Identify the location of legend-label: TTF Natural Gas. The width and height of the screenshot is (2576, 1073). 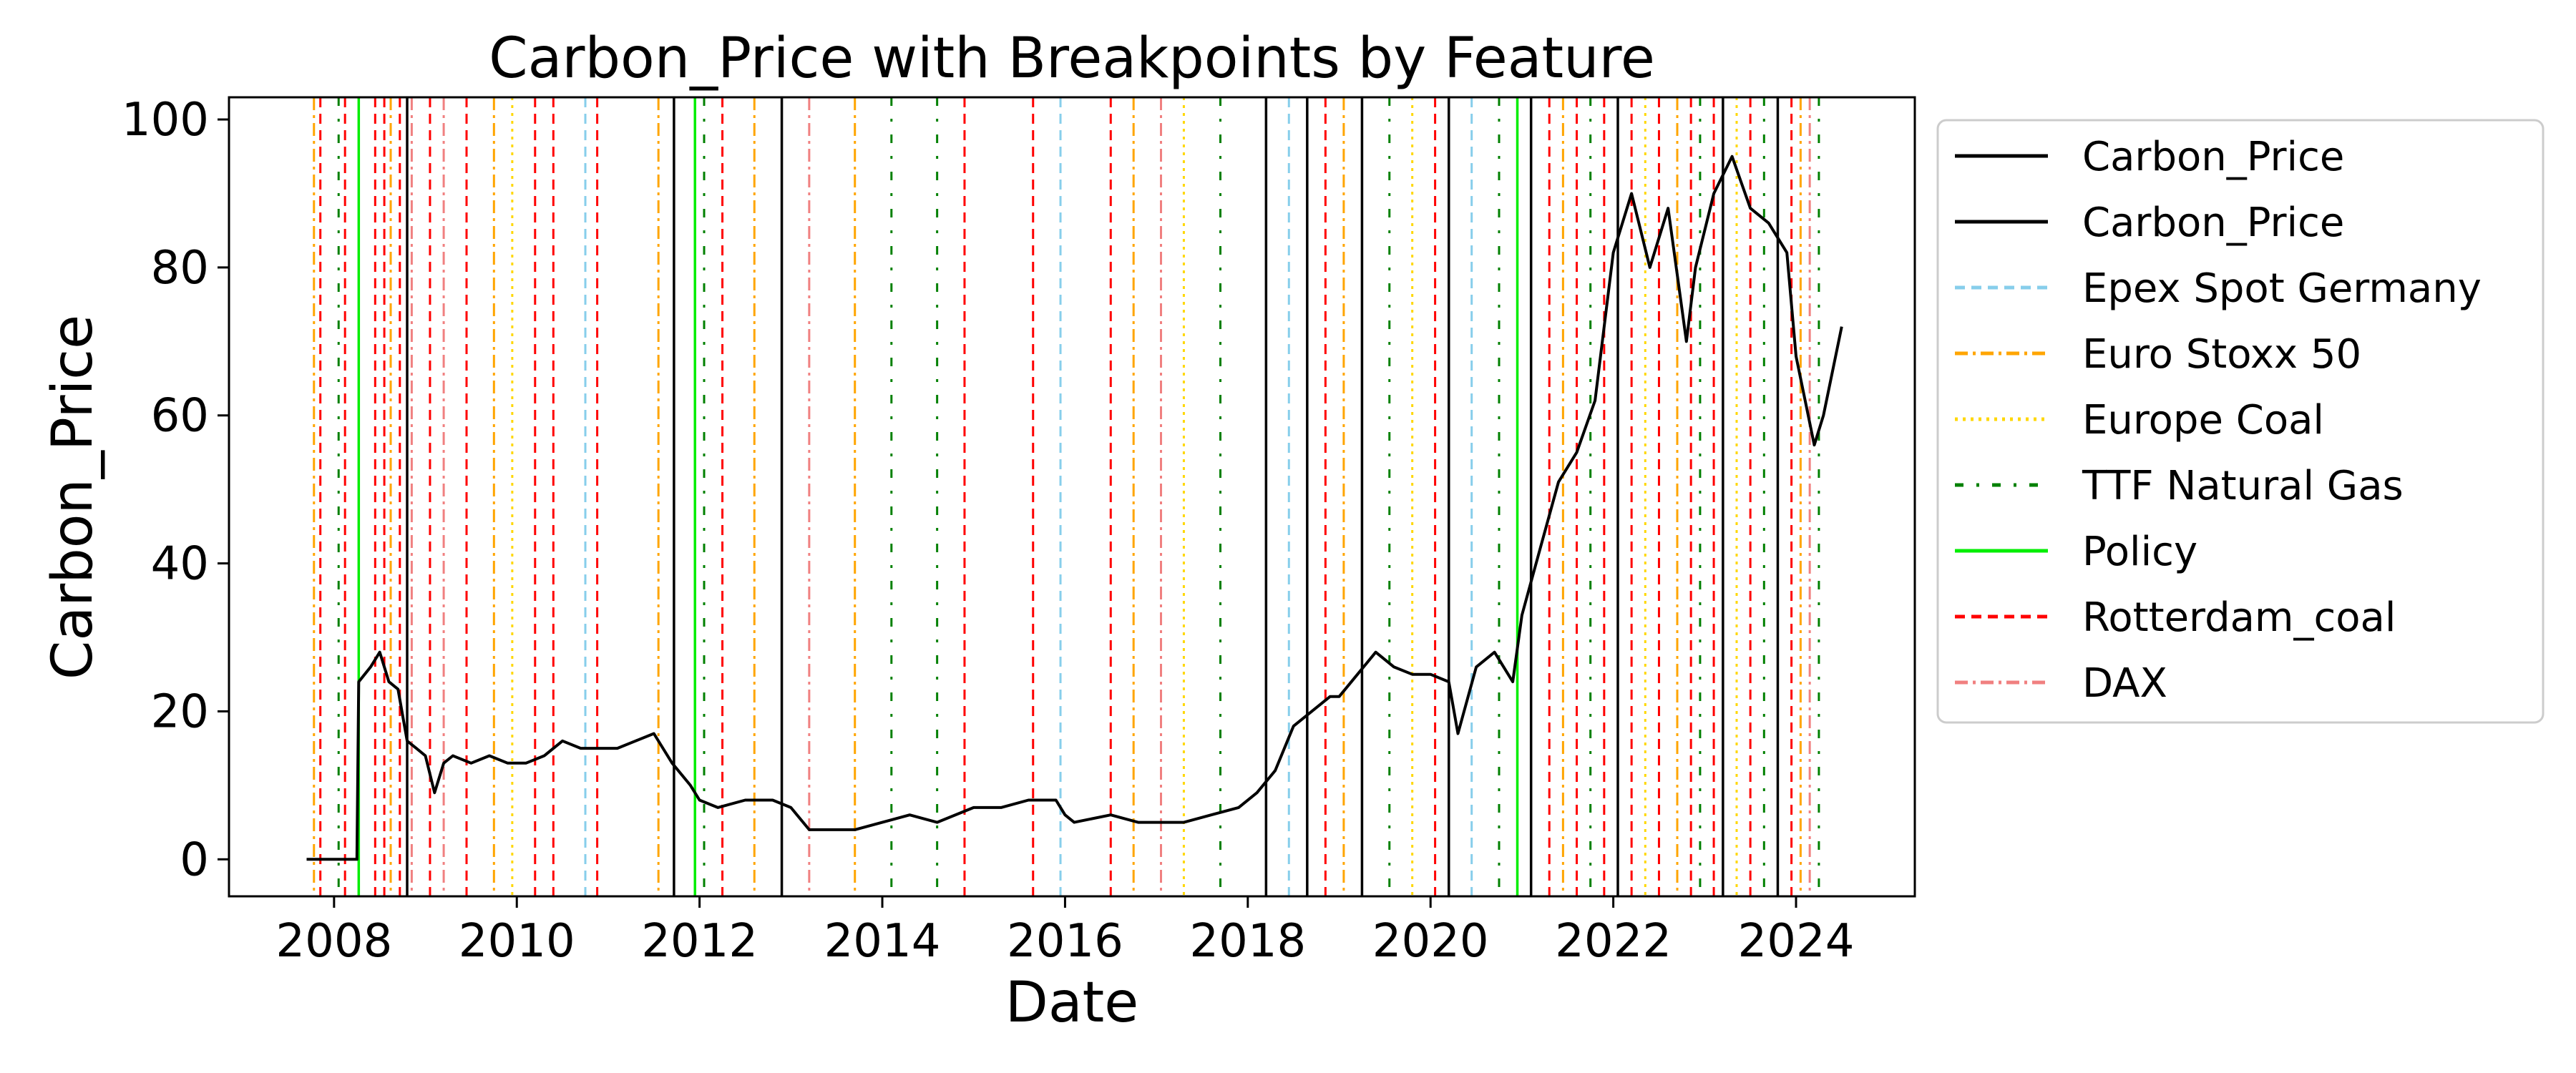
(2243, 486).